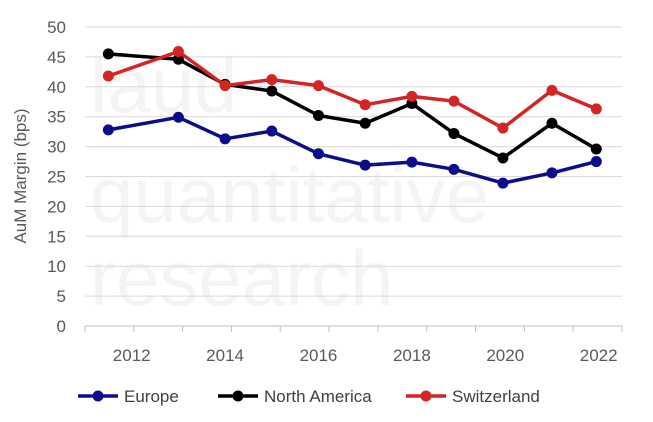 The image size is (653, 422). I want to click on legend: Europe North America Switzerland, so click(309, 396).